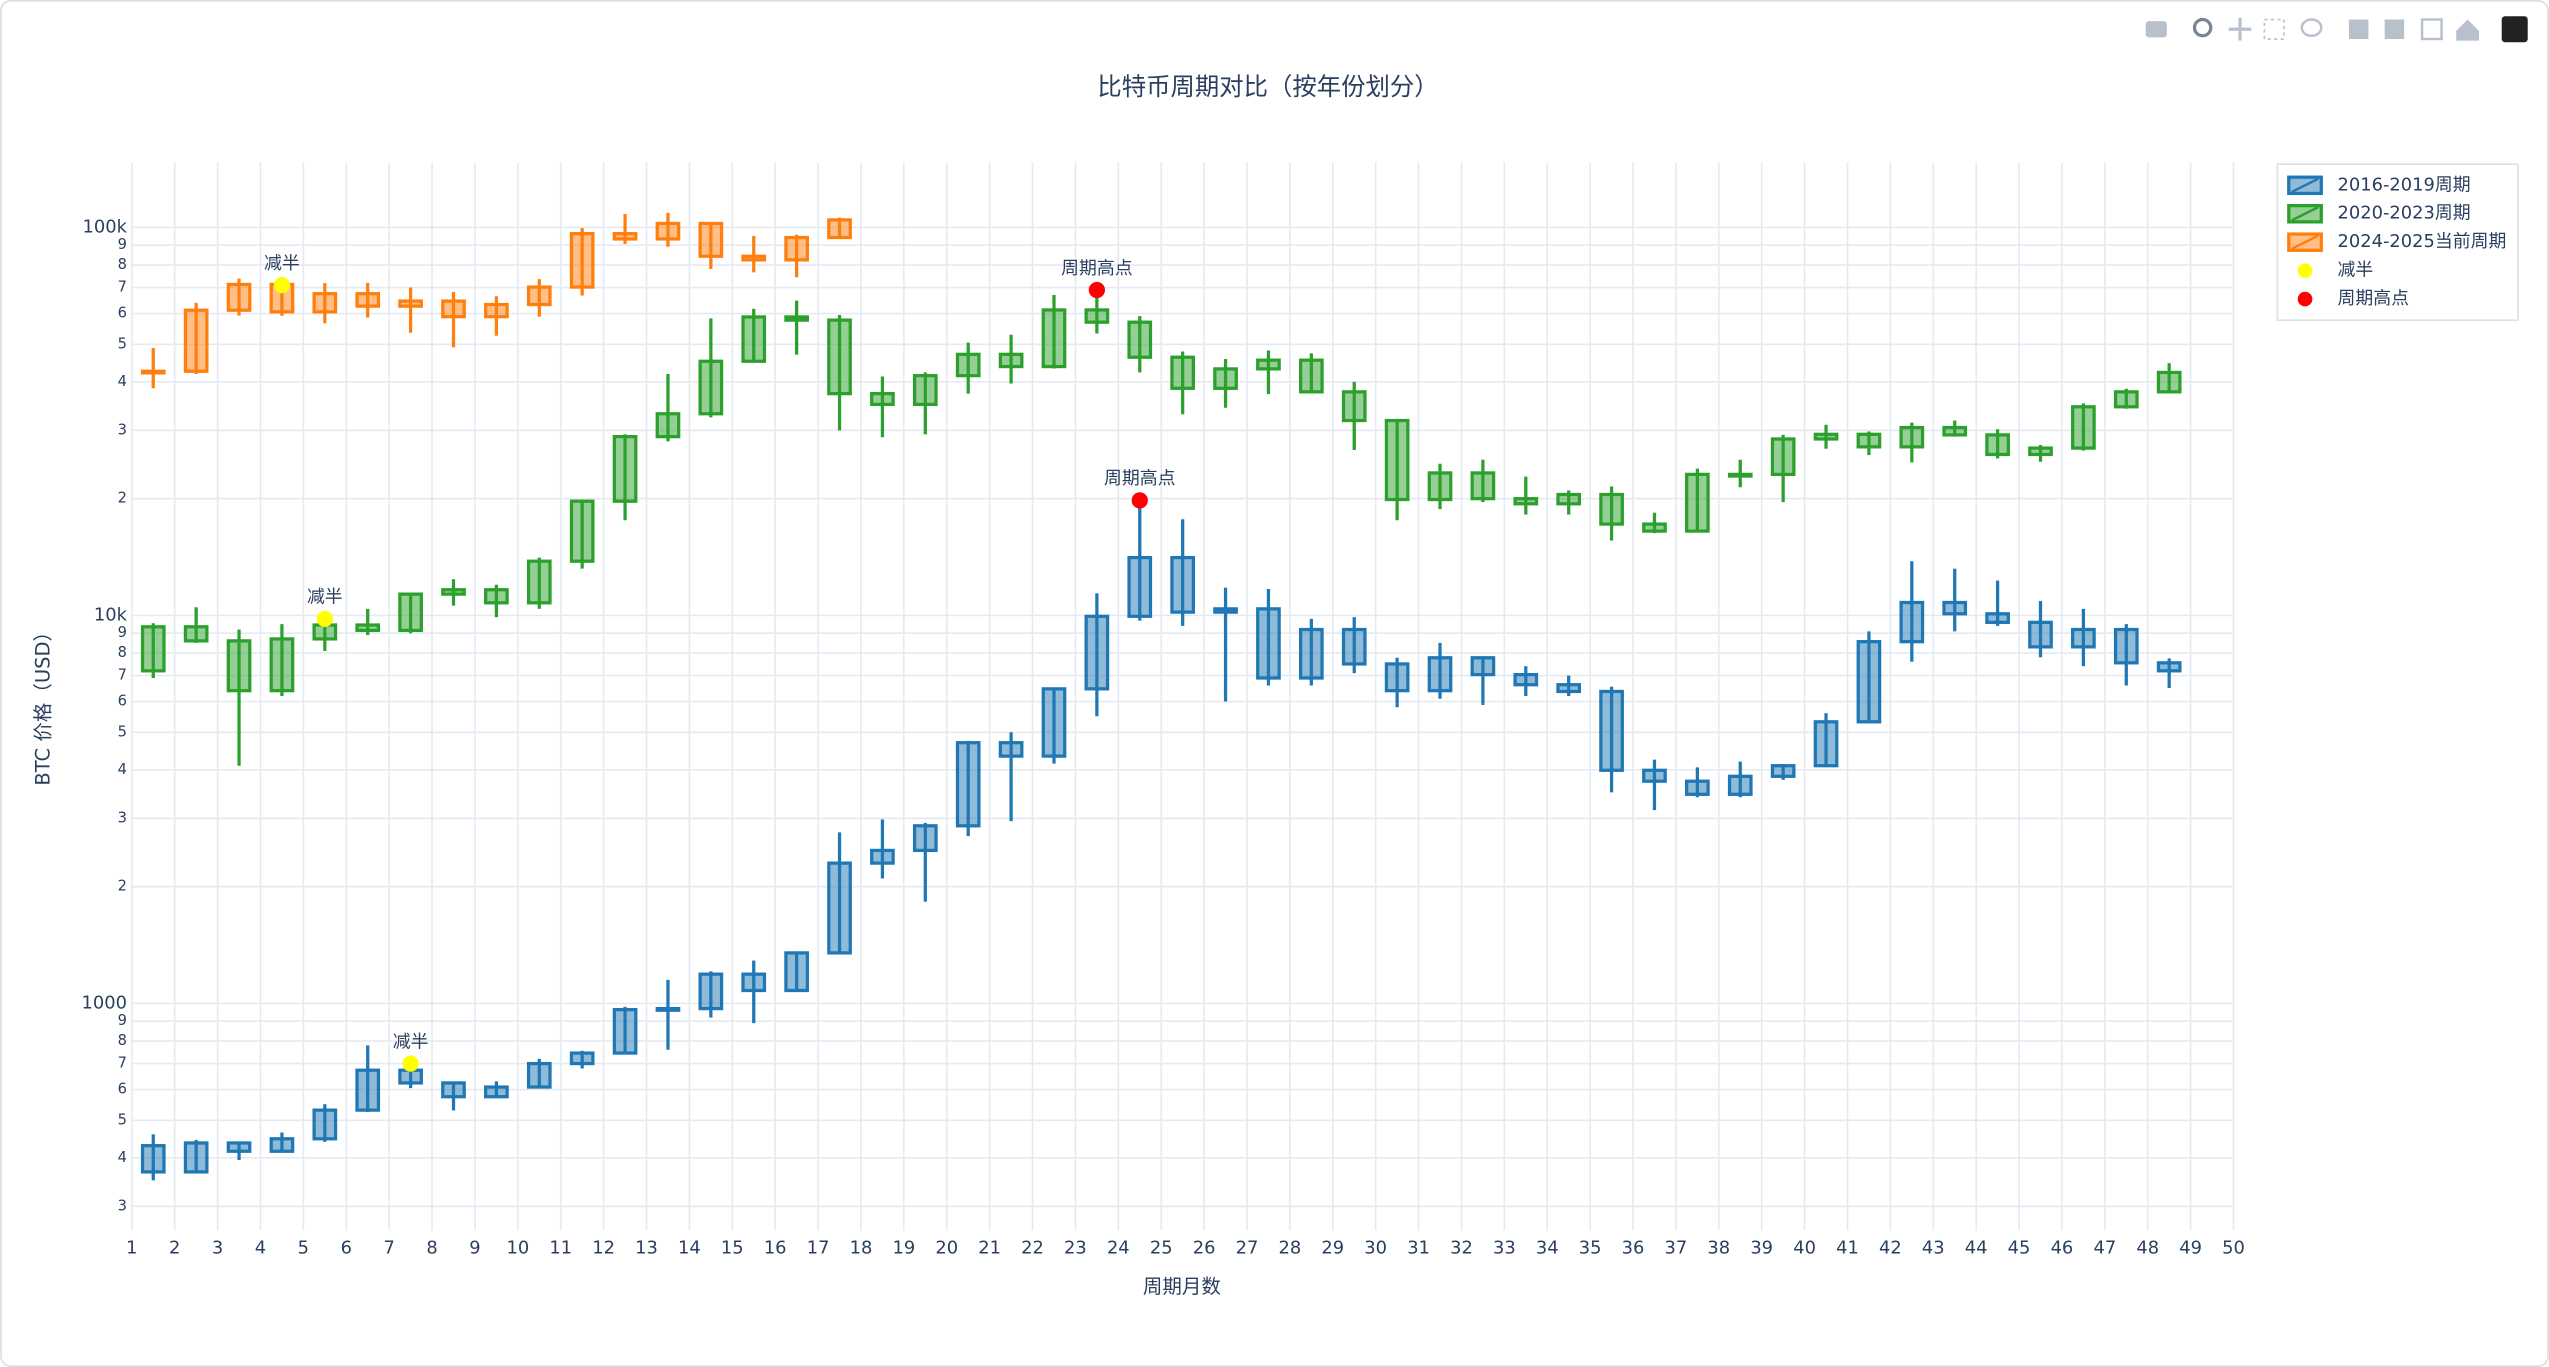 This screenshot has height=1367, width=2549. Describe the element at coordinates (946, 1247) in the screenshot. I see `x-tick-label: 20` at that location.